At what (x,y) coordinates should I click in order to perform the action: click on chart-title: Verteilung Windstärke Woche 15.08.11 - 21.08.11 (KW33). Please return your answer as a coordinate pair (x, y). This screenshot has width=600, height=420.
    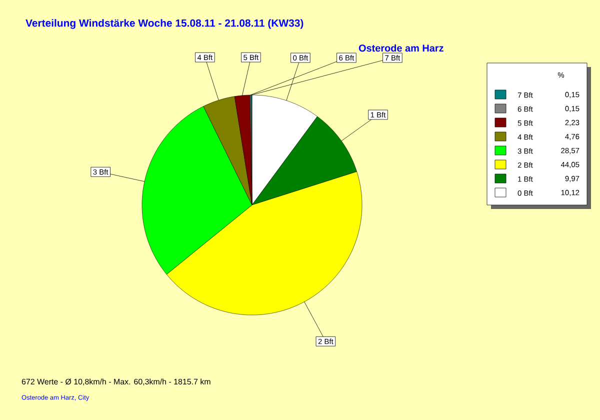
    Looking at the image, I should click on (165, 24).